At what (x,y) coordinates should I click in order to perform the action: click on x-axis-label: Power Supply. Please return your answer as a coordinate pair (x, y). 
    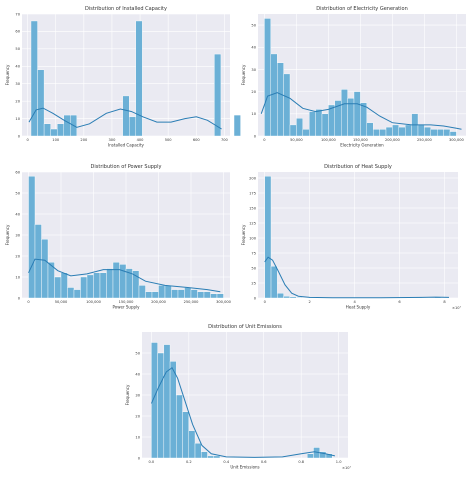
    Looking at the image, I should click on (127, 307).